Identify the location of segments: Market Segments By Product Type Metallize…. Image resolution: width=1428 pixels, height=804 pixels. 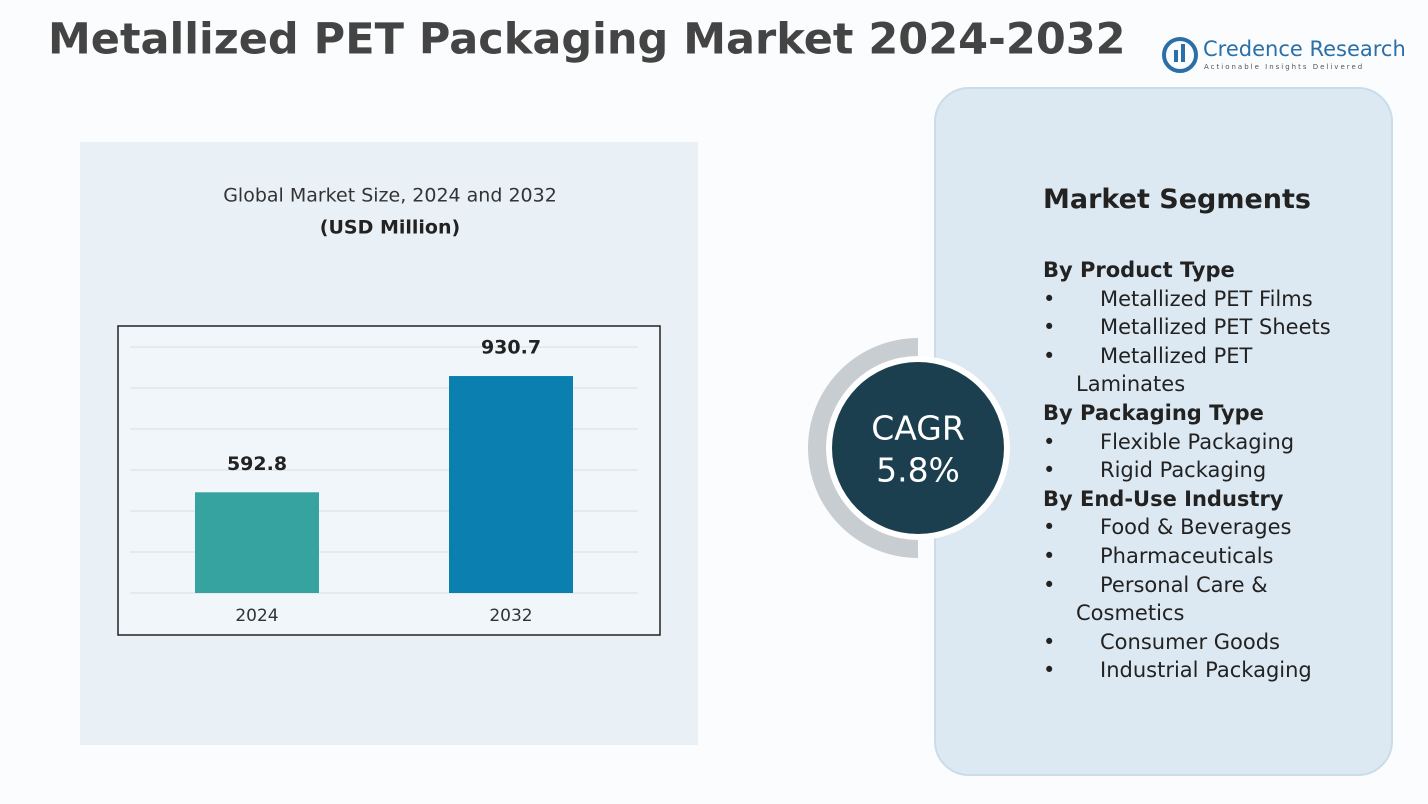
(1198, 434).